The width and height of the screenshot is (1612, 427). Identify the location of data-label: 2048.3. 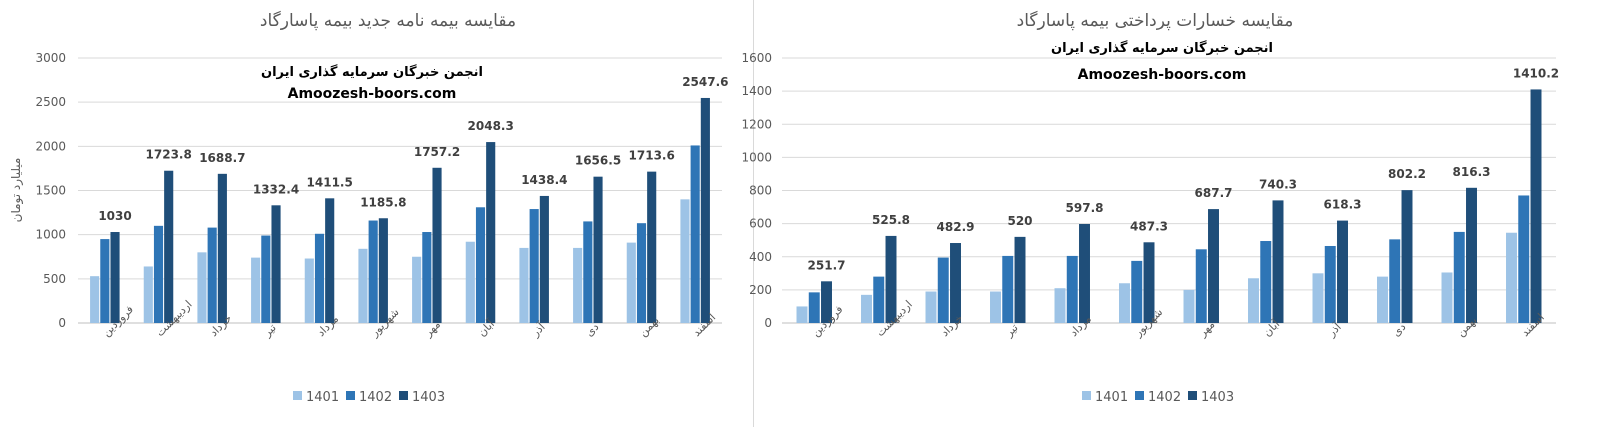
(491, 126).